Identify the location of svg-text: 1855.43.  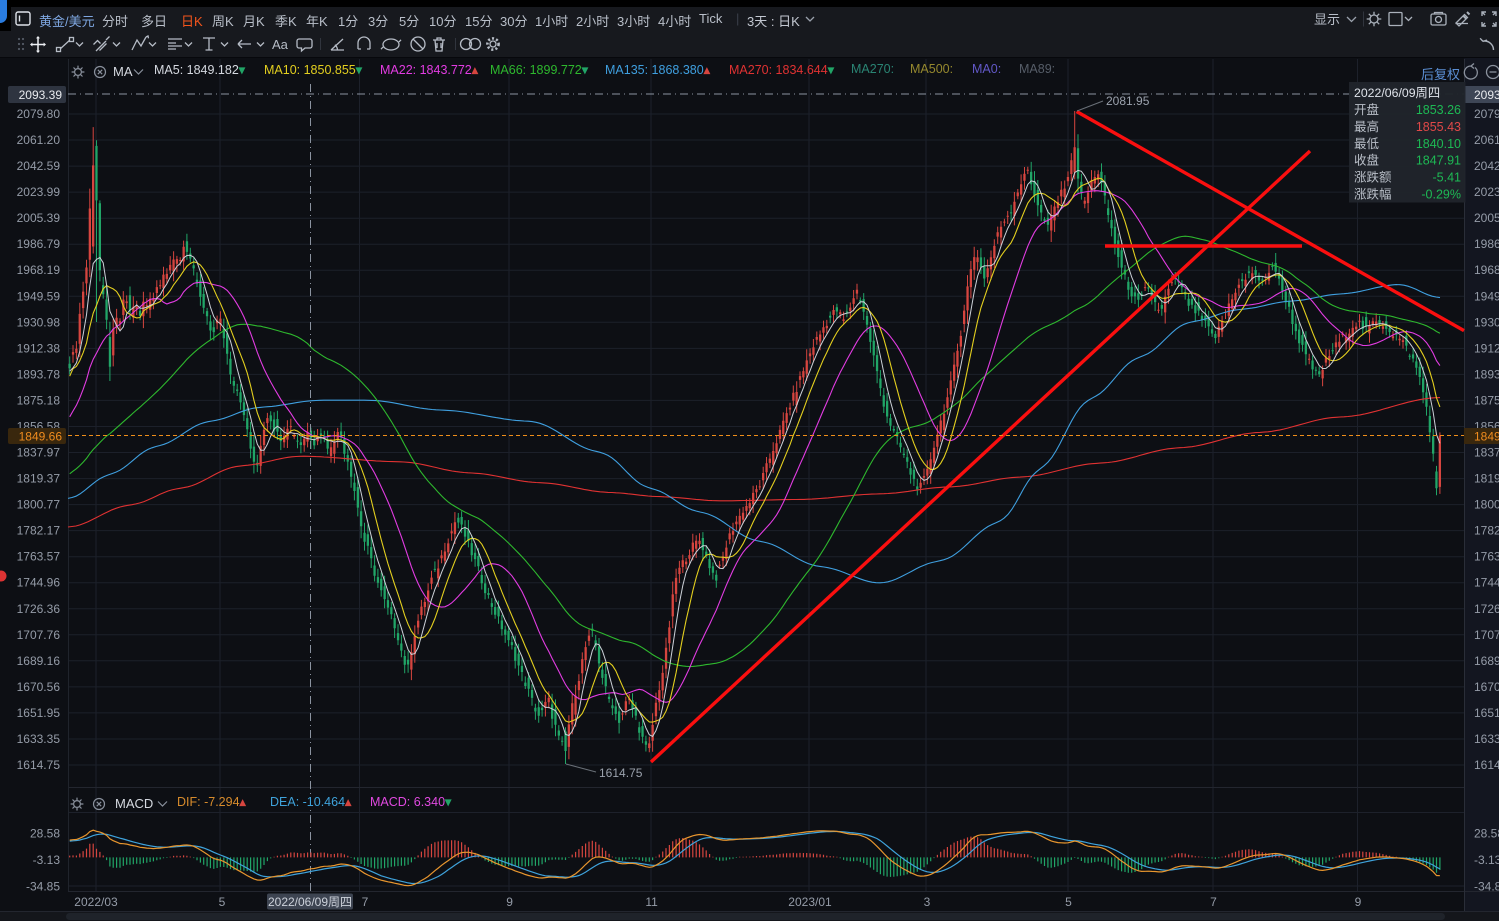
(1438, 127).